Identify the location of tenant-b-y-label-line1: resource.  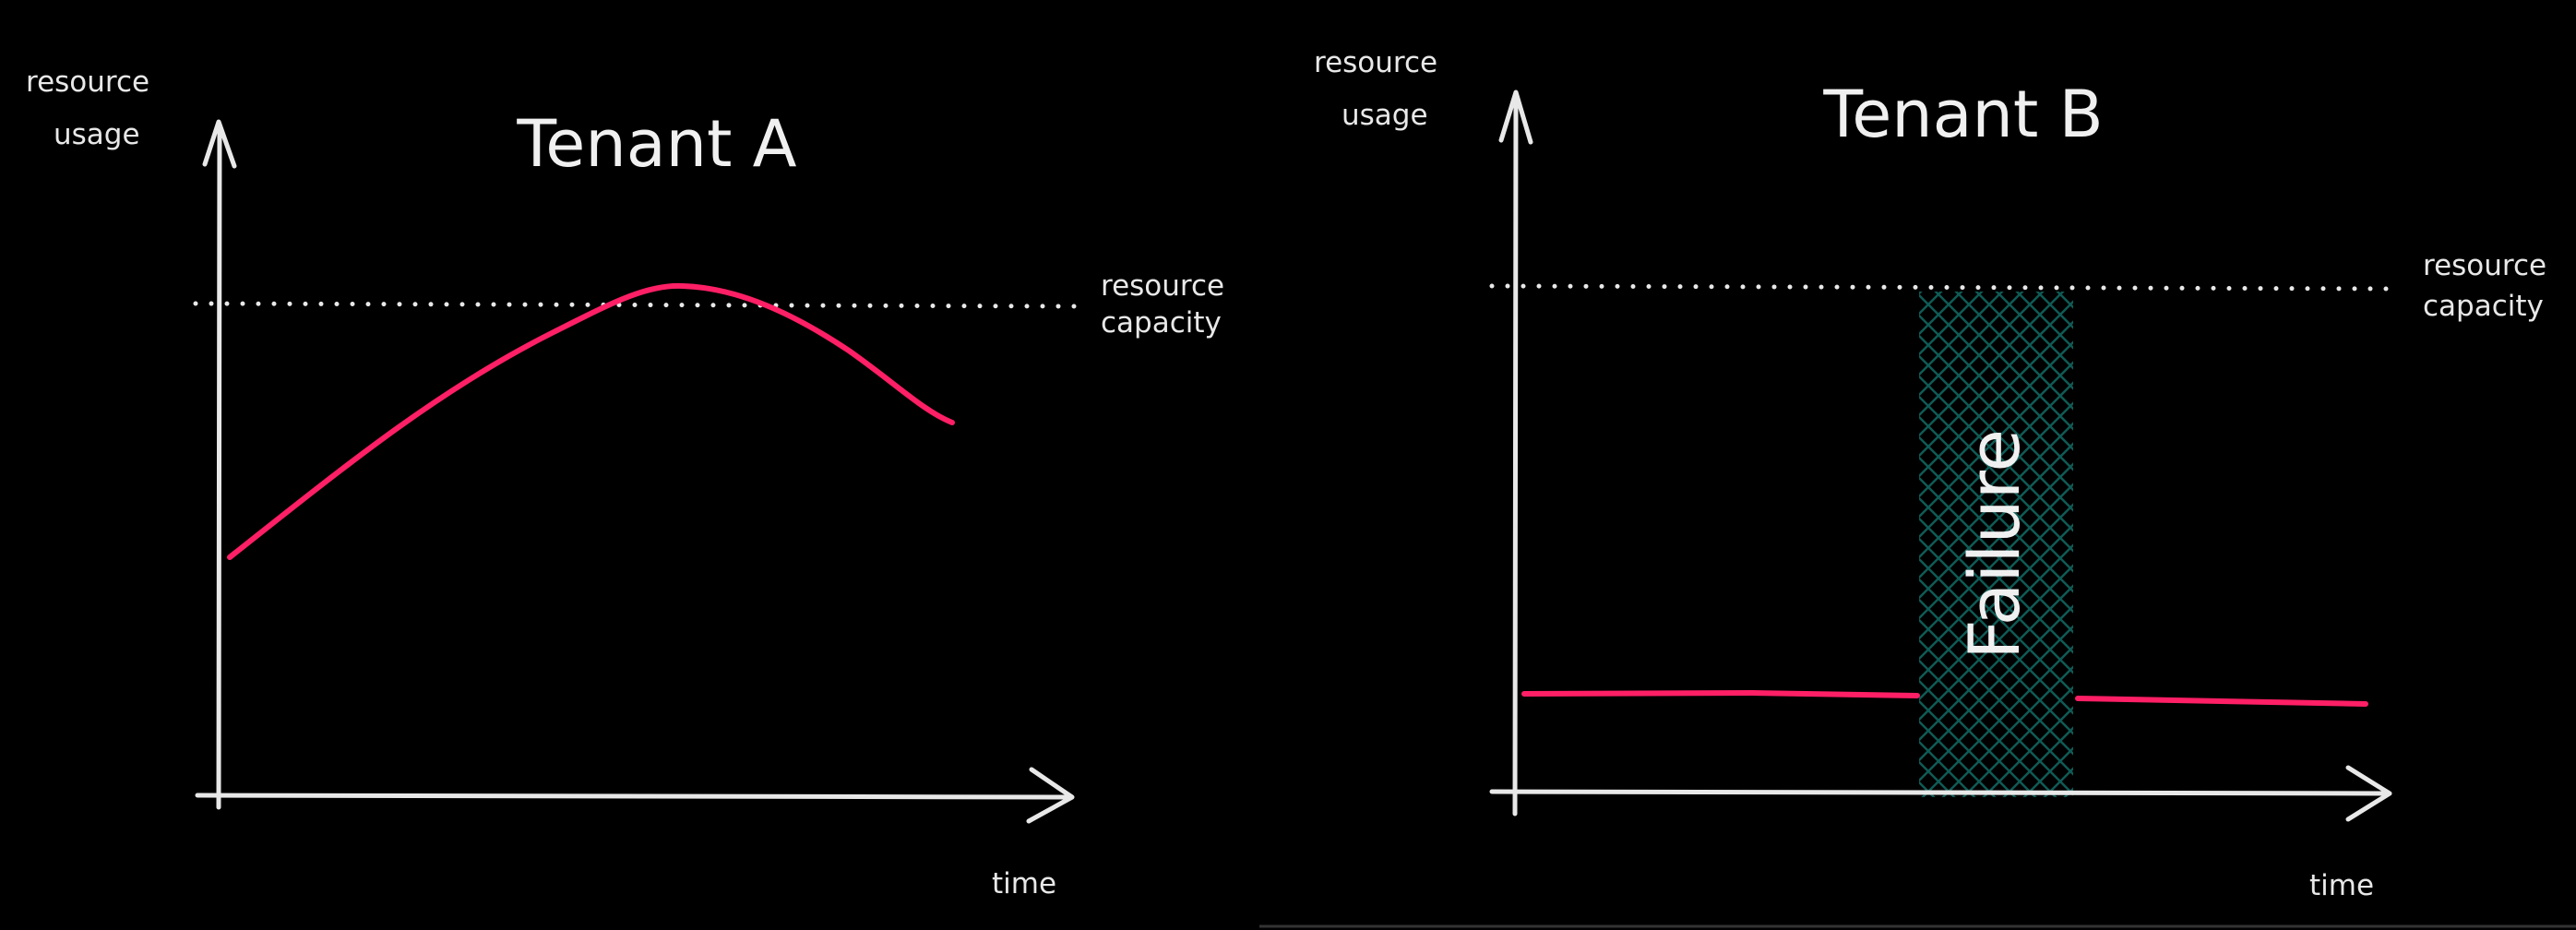
(1375, 63).